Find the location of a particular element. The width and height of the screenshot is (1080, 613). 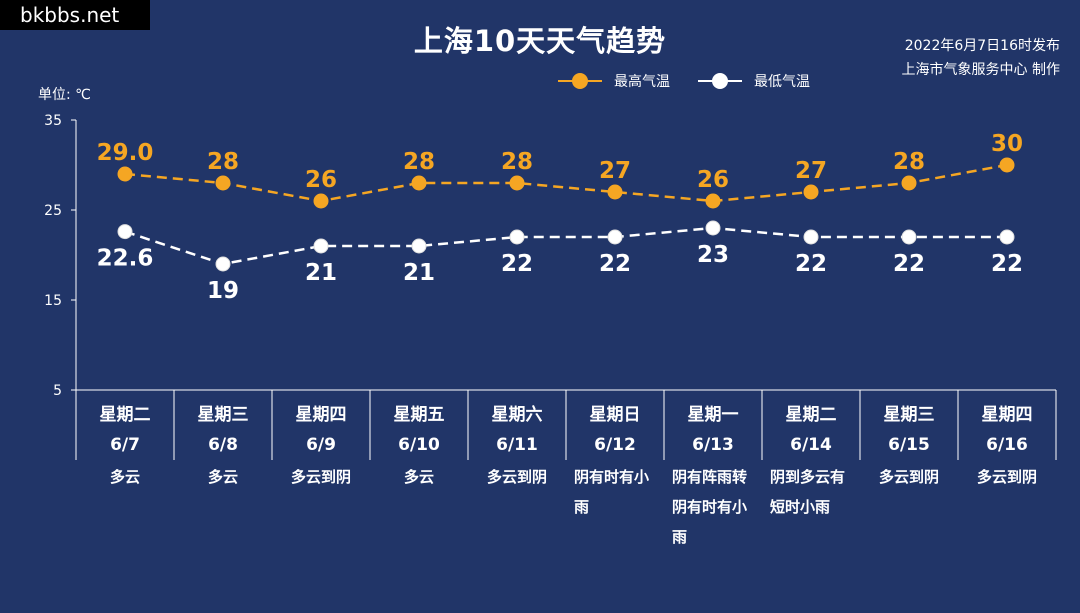

legend-item-high: 最高气温 is located at coordinates (614, 81).